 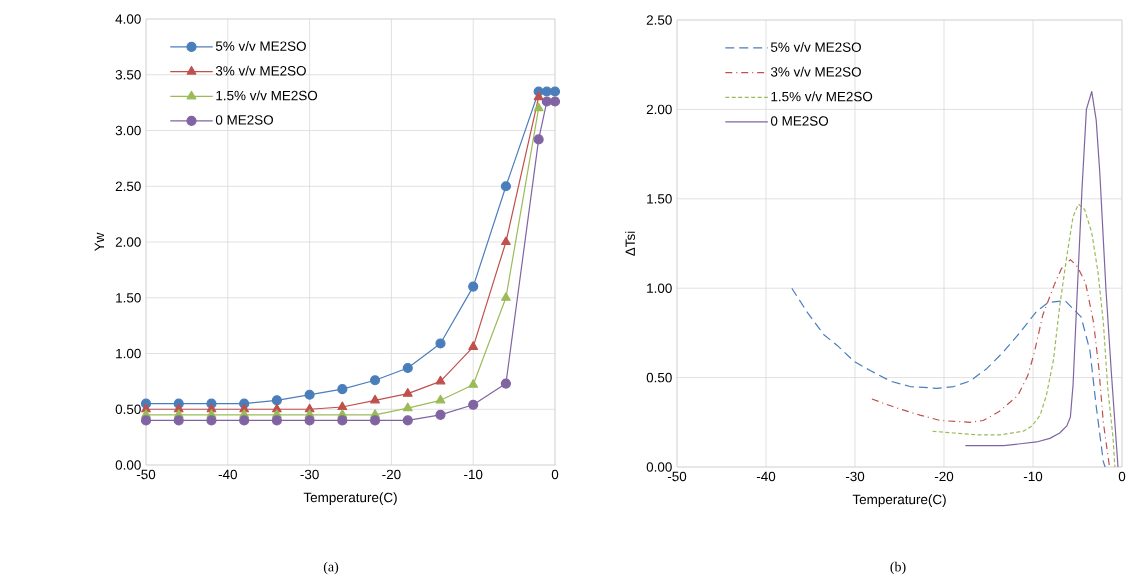 I want to click on y-tick-label: 4.00, so click(x=128, y=19).